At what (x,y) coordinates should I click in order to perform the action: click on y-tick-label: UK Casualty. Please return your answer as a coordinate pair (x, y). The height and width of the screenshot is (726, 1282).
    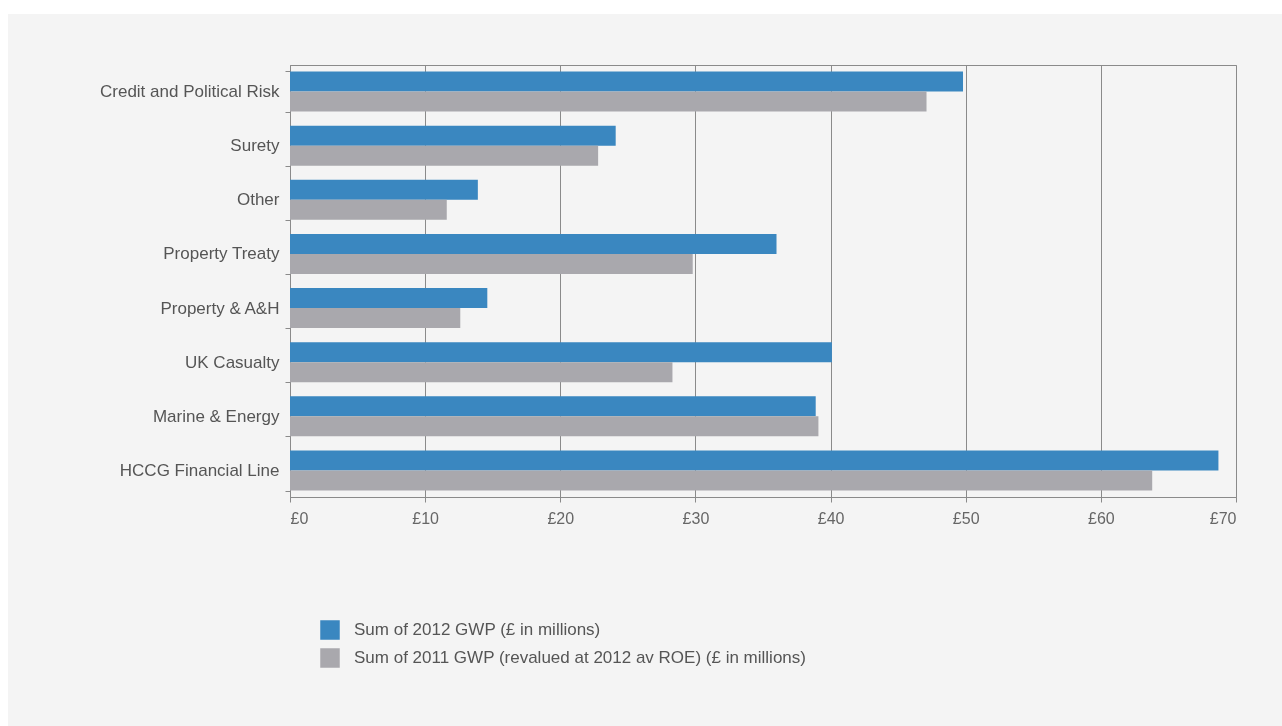
    Looking at the image, I should click on (232, 362).